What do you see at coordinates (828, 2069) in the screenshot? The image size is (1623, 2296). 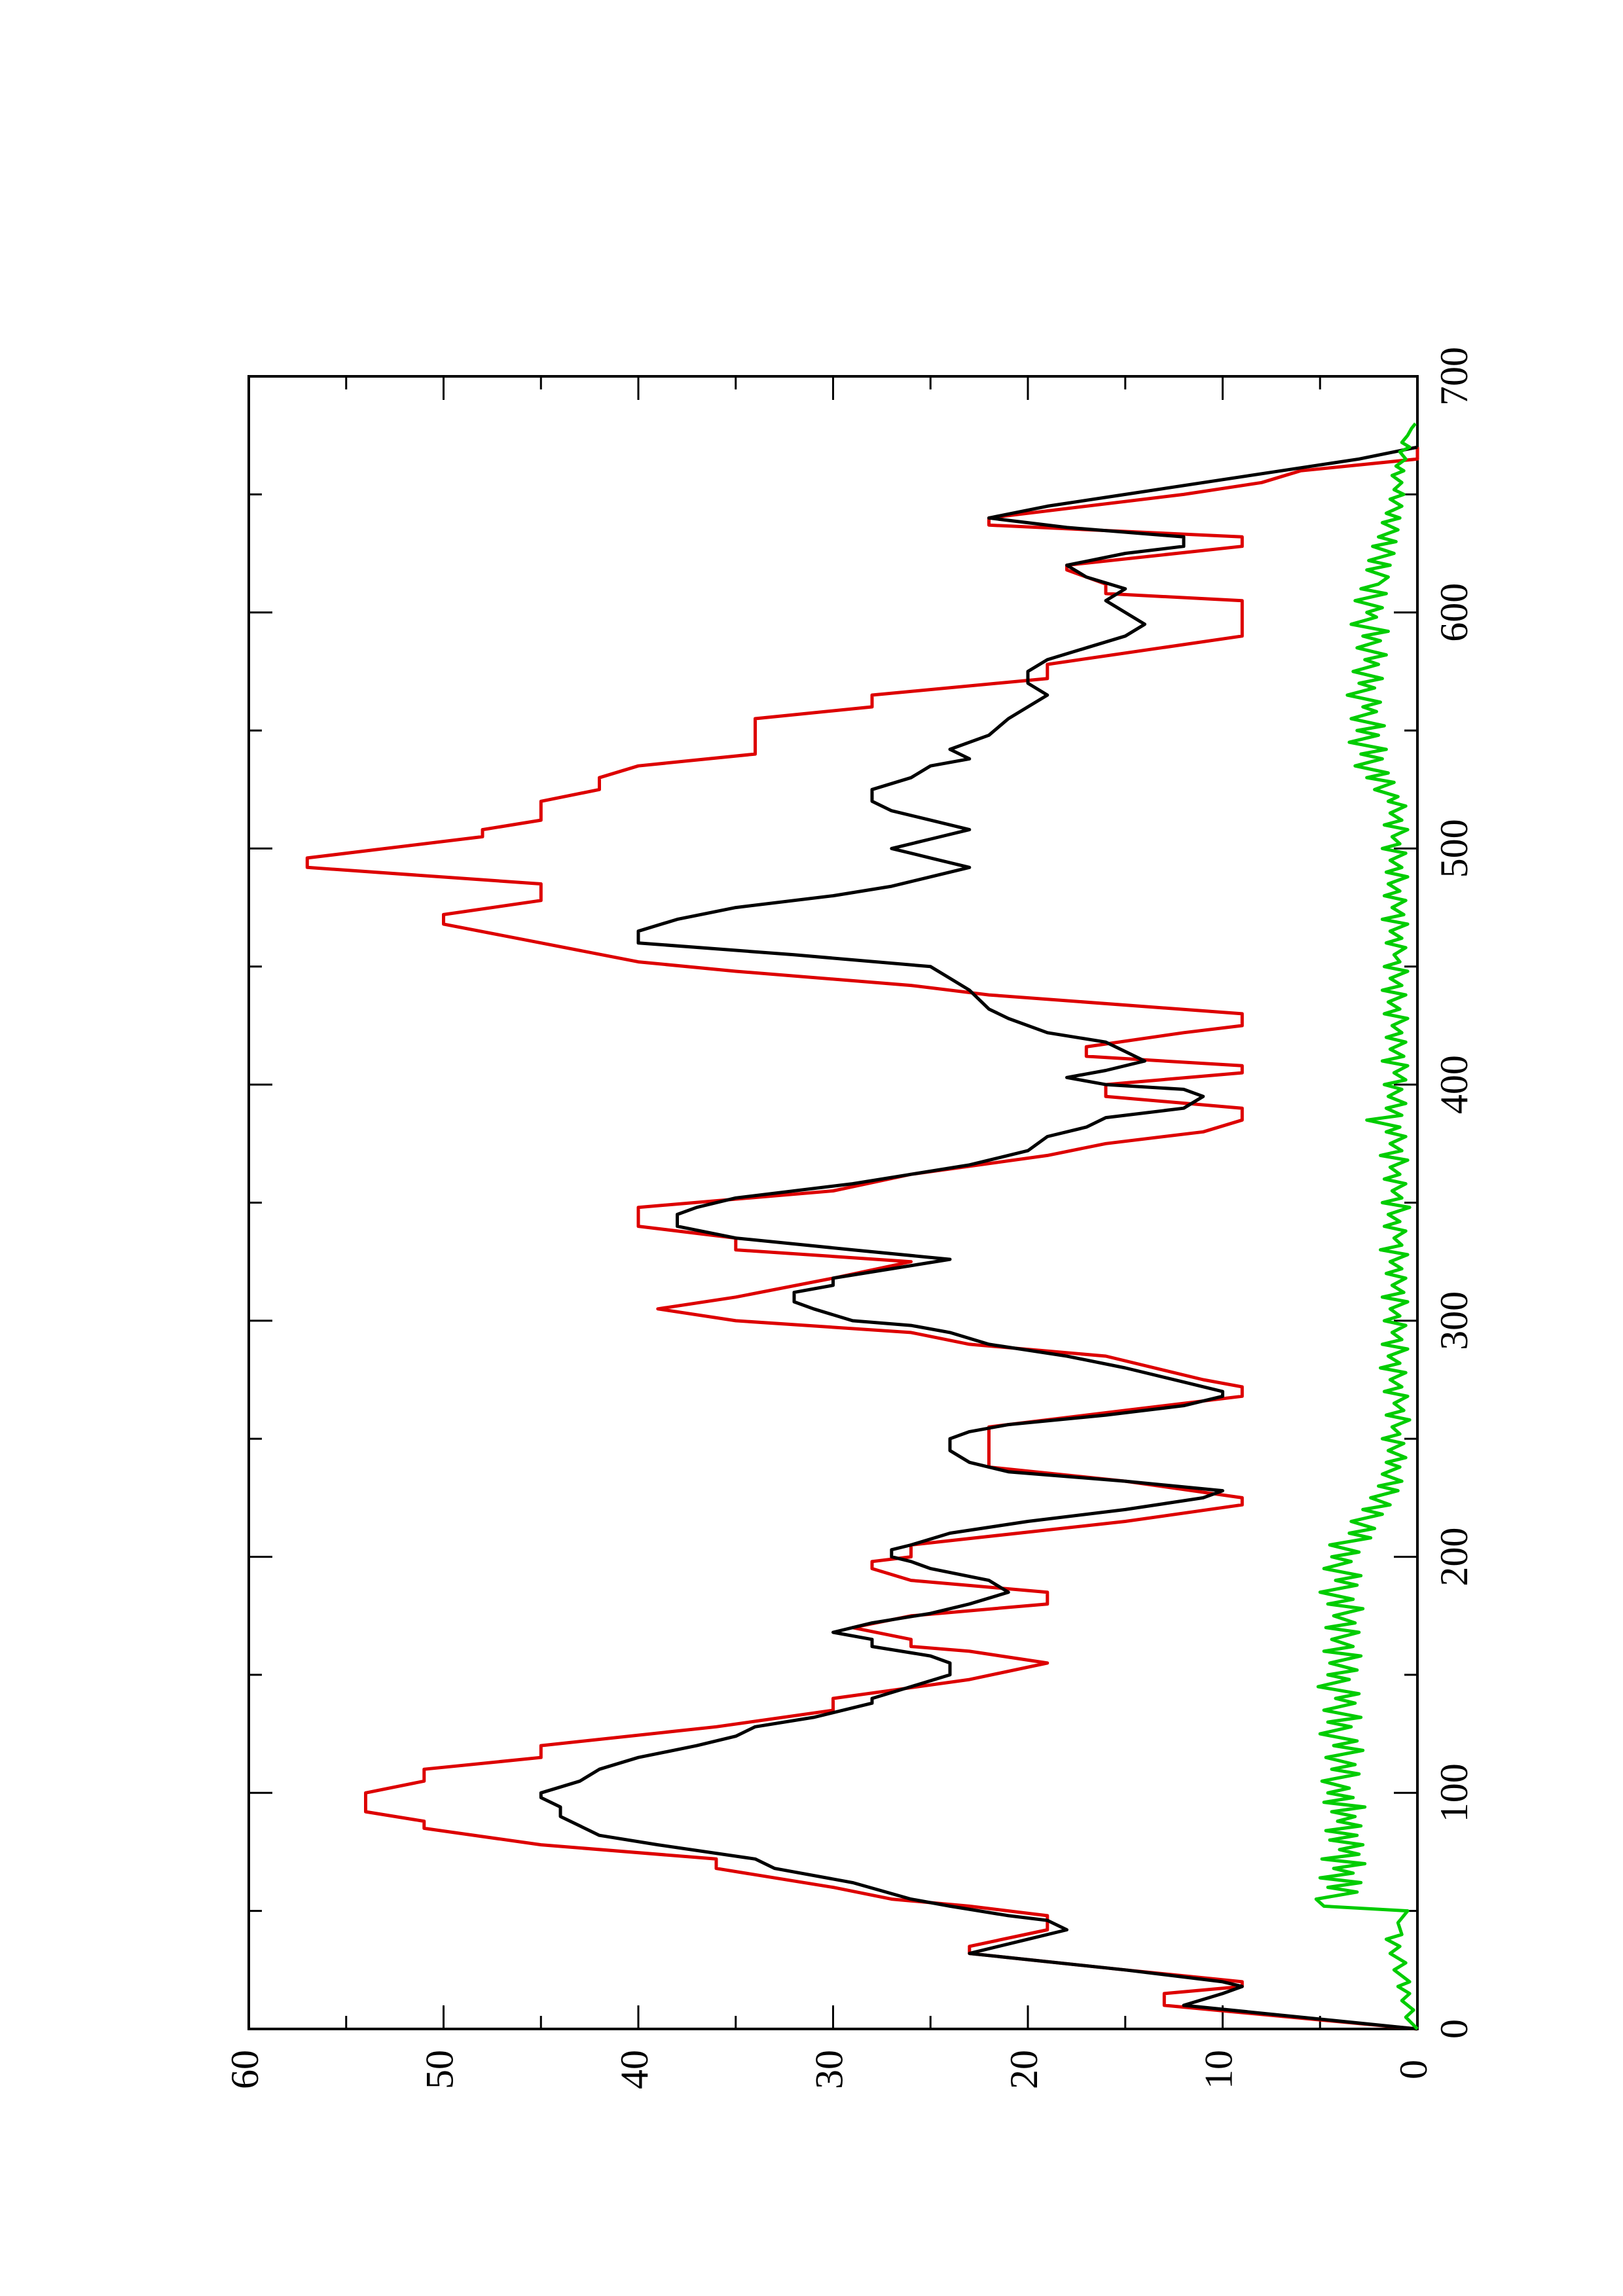 I see `y-tick-label: 30` at bounding box center [828, 2069].